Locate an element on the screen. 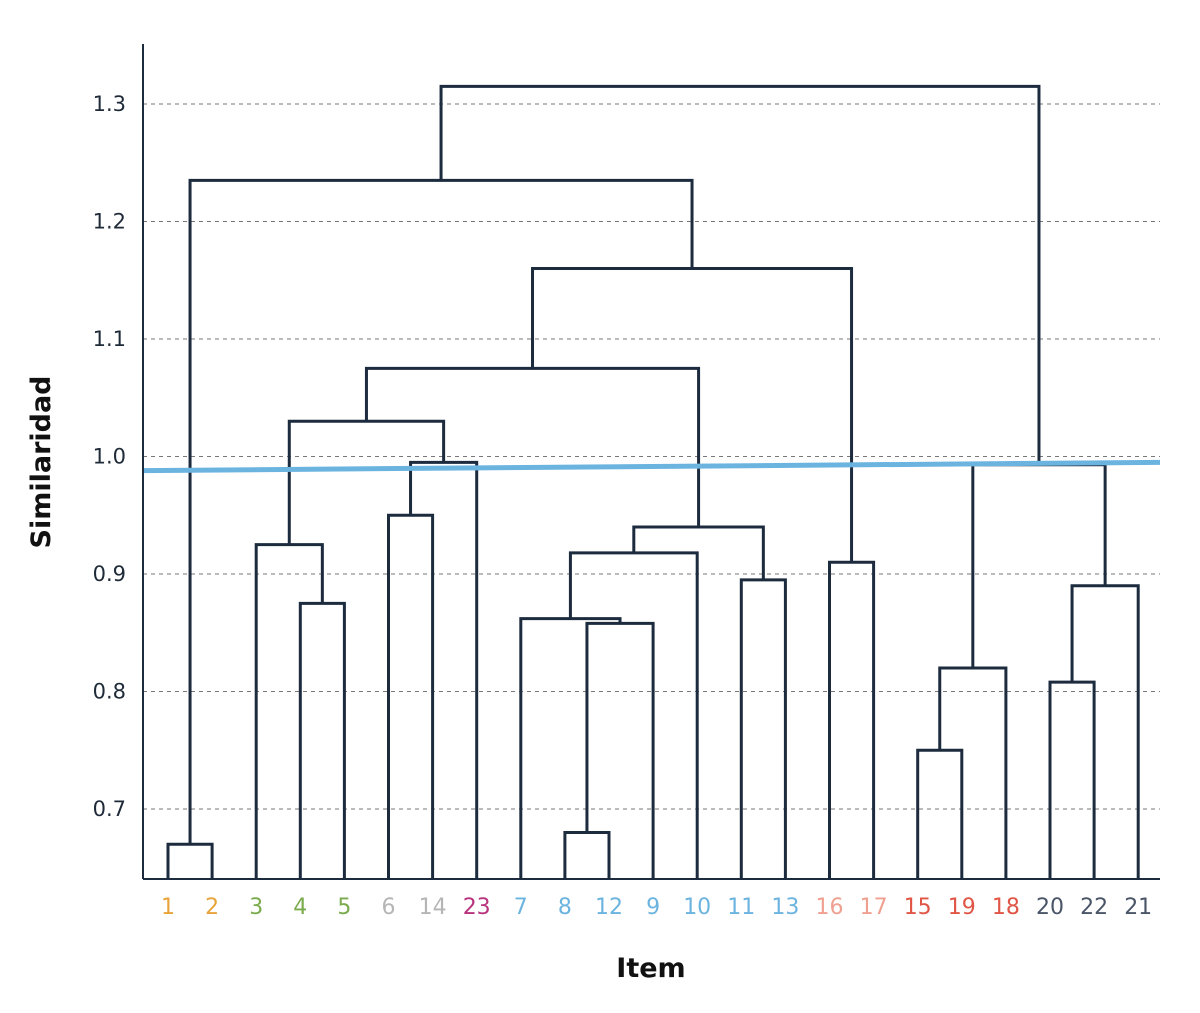 The width and height of the screenshot is (1200, 1013). leaf-label: 16 is located at coordinates (830, 907).